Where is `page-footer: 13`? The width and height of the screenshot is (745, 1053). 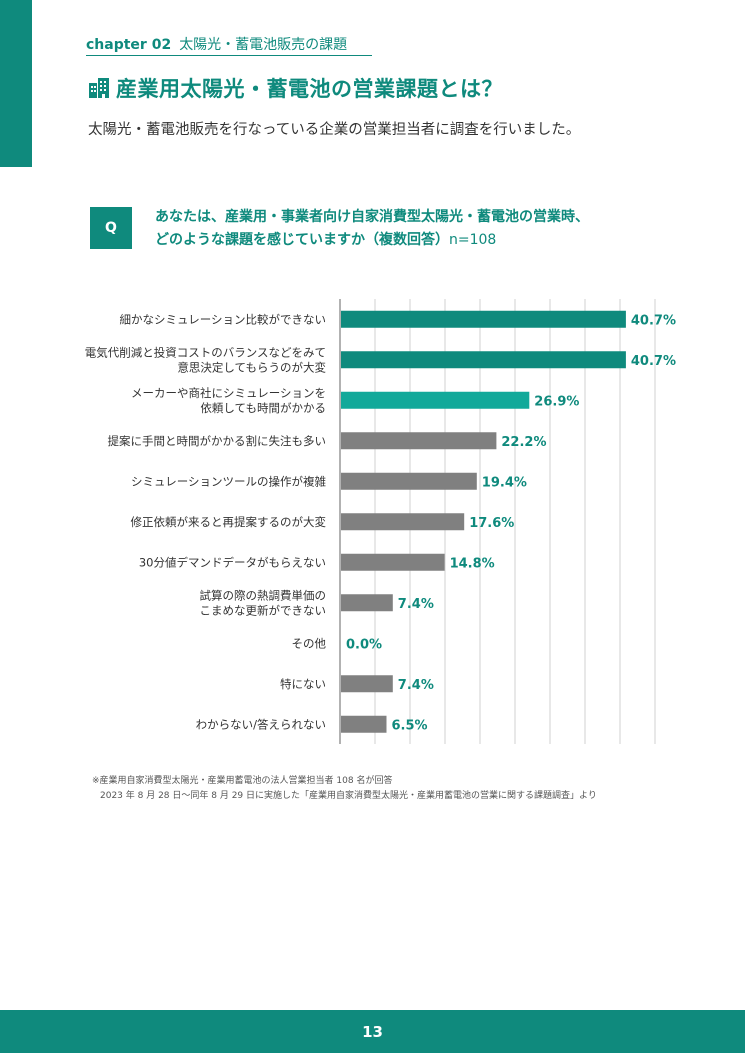 page-footer: 13 is located at coordinates (372, 1031).